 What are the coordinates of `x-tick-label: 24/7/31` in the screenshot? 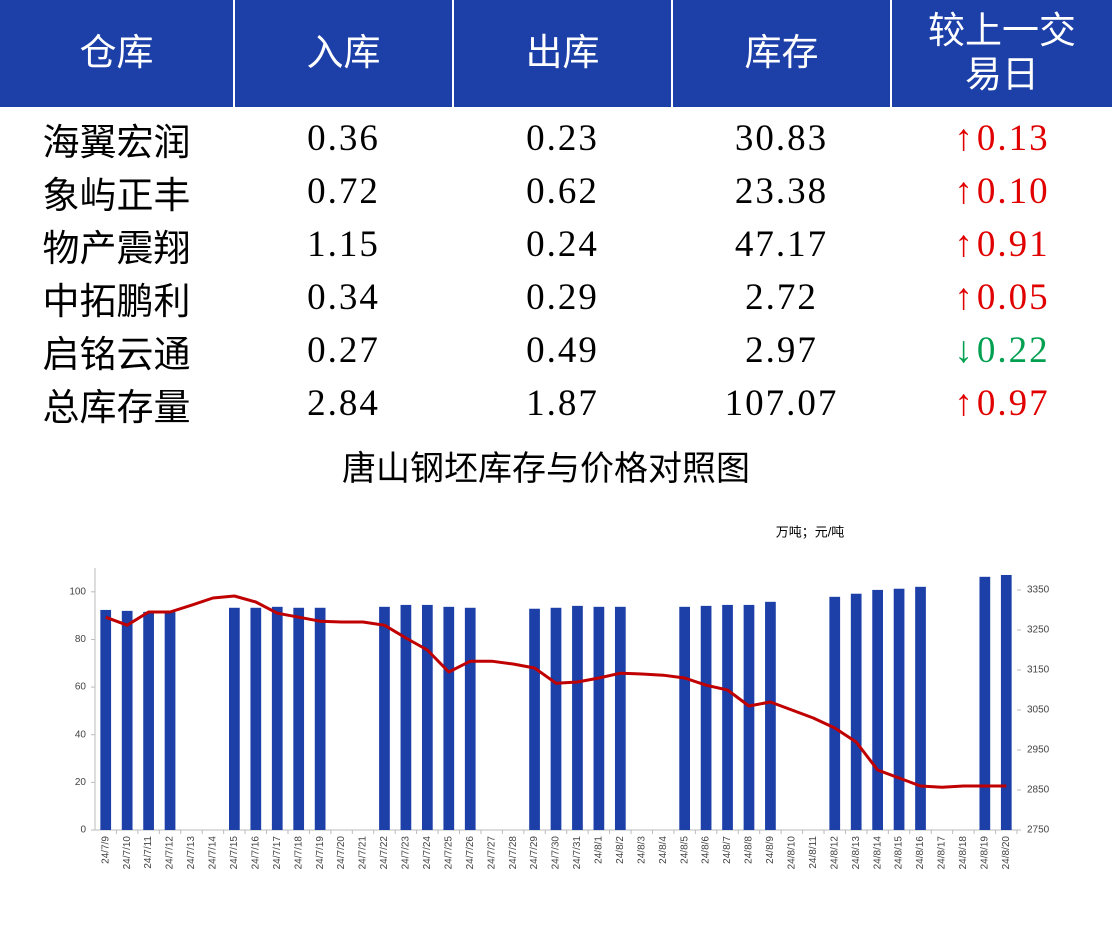 It's located at (577, 853).